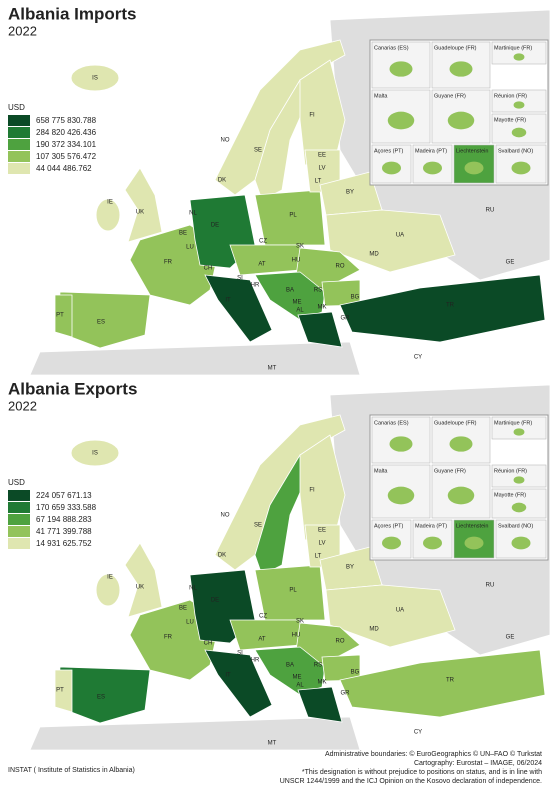 Image resolution: width=550 pixels, height=787 pixels. What do you see at coordinates (215, 226) in the screenshot?
I see `country-label: DE` at bounding box center [215, 226].